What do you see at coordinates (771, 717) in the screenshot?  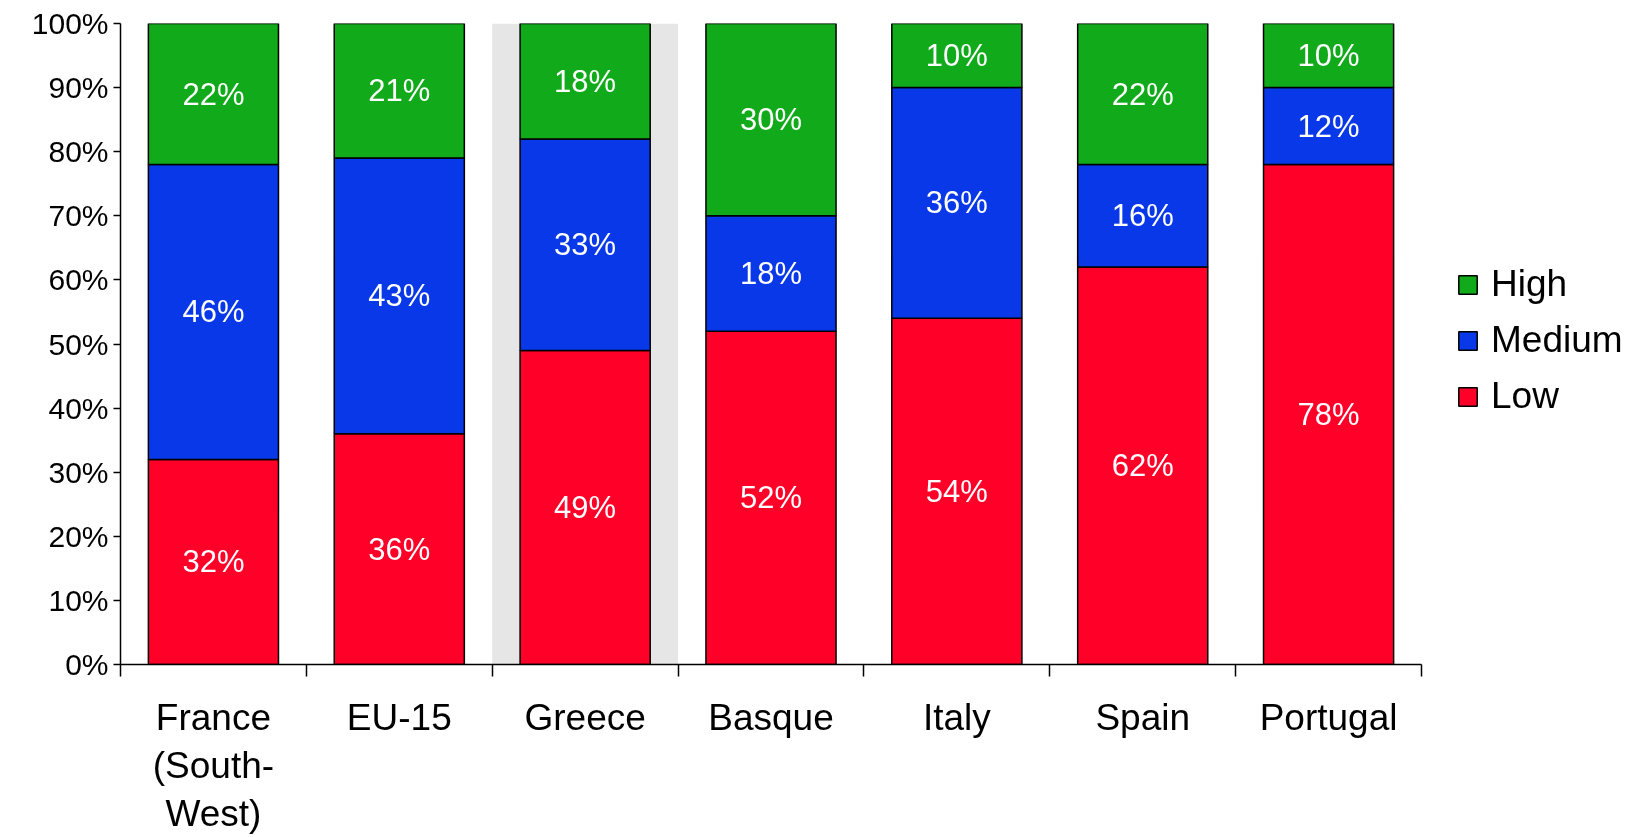 I see `x-tick-label: Basque` at bounding box center [771, 717].